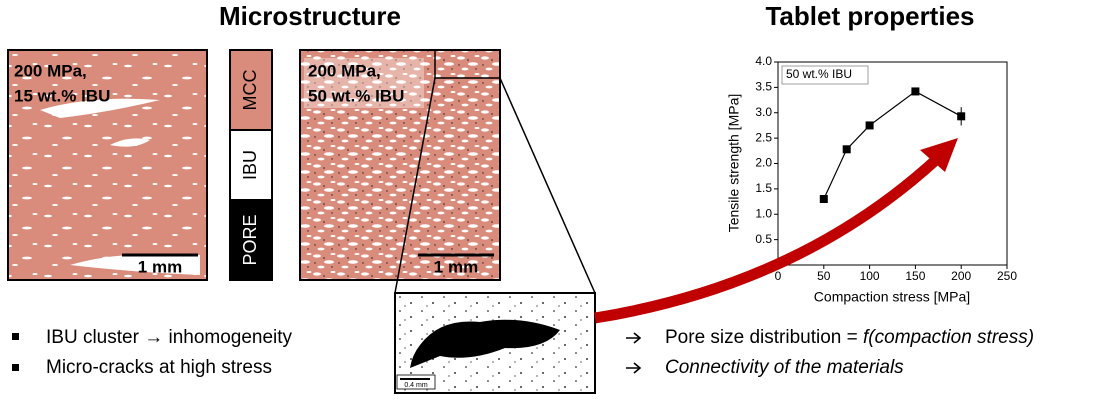  What do you see at coordinates (159, 367) in the screenshot?
I see `bullet-text: Micro-cracks at high stress` at bounding box center [159, 367].